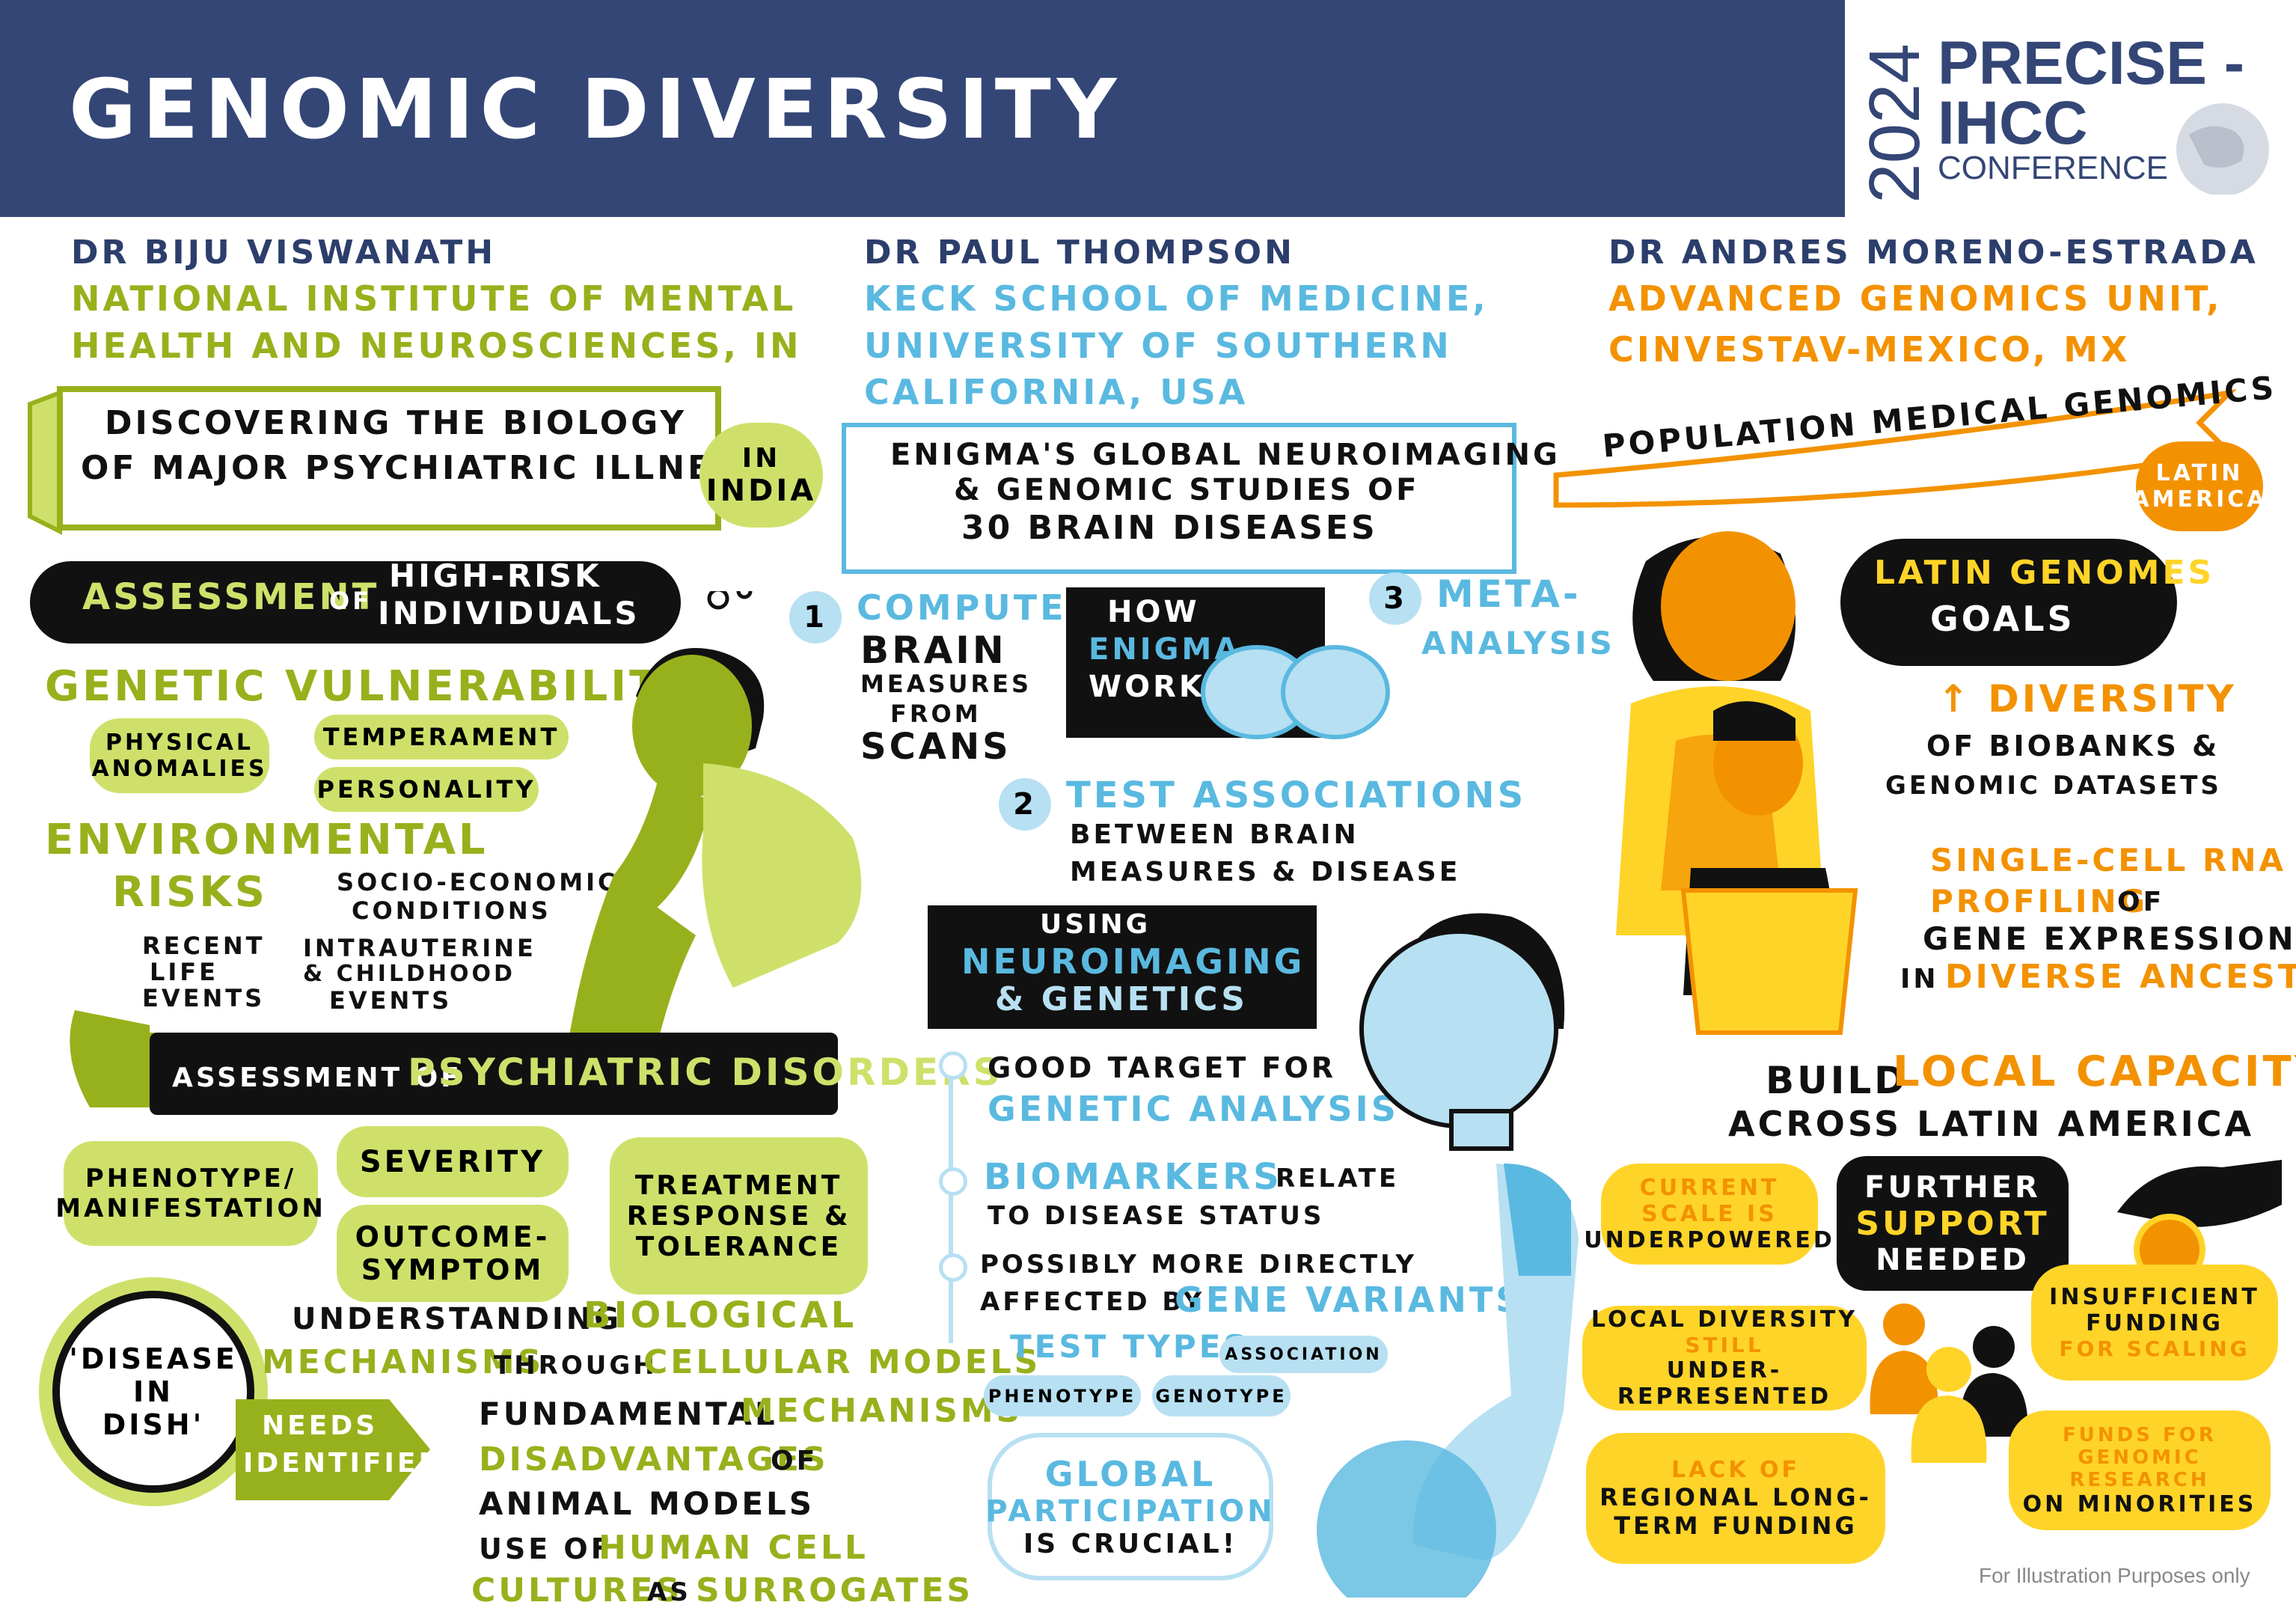  What do you see at coordinates (2140, 1434) in the screenshot?
I see `funds-line-1: FUNDS FOR` at bounding box center [2140, 1434].